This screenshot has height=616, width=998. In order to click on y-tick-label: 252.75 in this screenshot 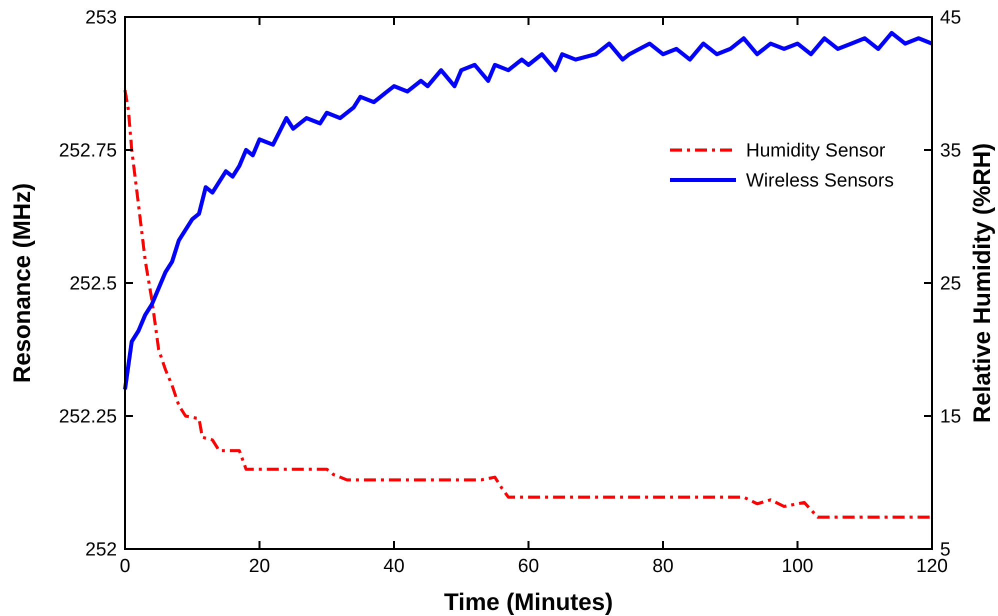, I will do `click(87, 151)`.